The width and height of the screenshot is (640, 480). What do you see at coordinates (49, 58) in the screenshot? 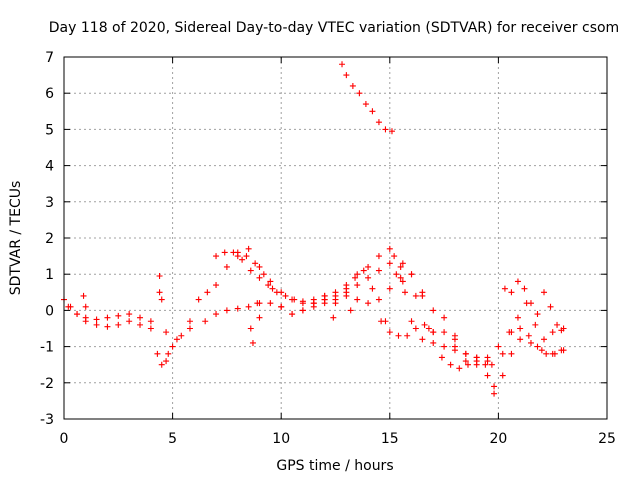
I see `y-tick-label: 7` at bounding box center [49, 58].